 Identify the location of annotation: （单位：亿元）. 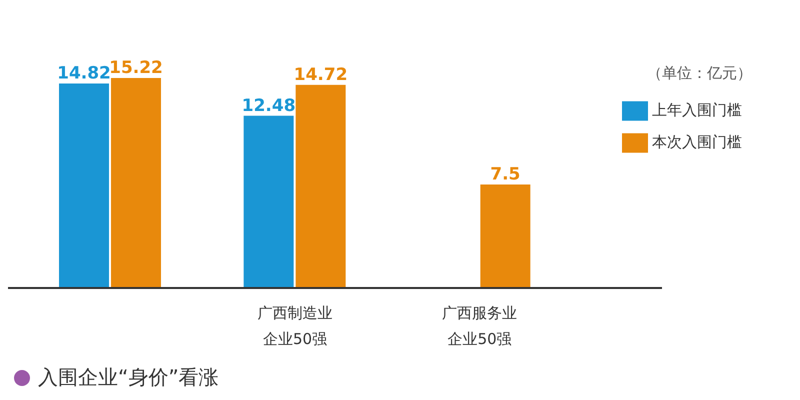
(699, 73).